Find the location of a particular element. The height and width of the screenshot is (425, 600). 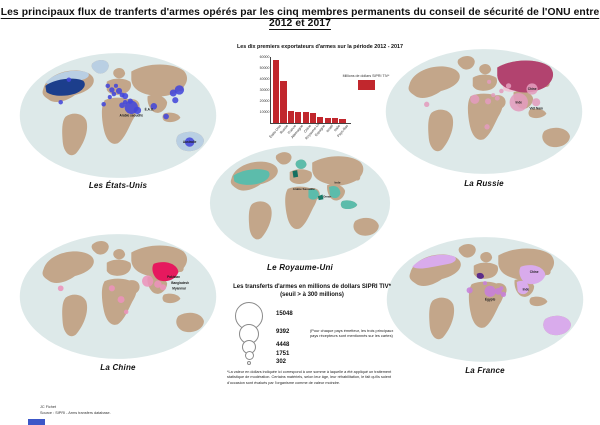

bar-Royaume-Uni is located at coordinates (313, 117).